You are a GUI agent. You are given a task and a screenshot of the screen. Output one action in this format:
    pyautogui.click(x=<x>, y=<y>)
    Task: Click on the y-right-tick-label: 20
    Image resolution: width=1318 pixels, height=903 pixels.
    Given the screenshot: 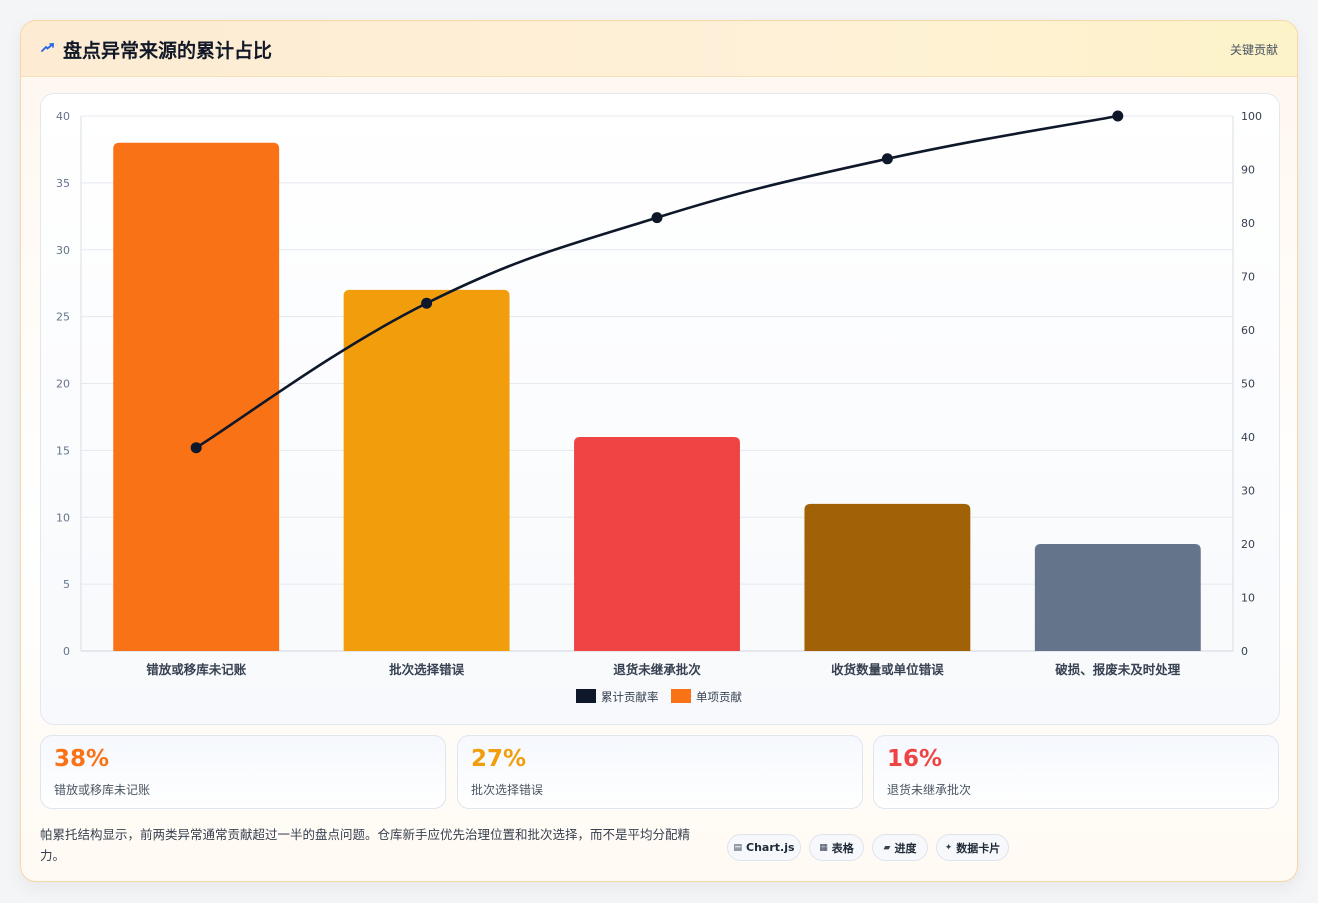 What is the action you would take?
    pyautogui.click(x=1248, y=544)
    